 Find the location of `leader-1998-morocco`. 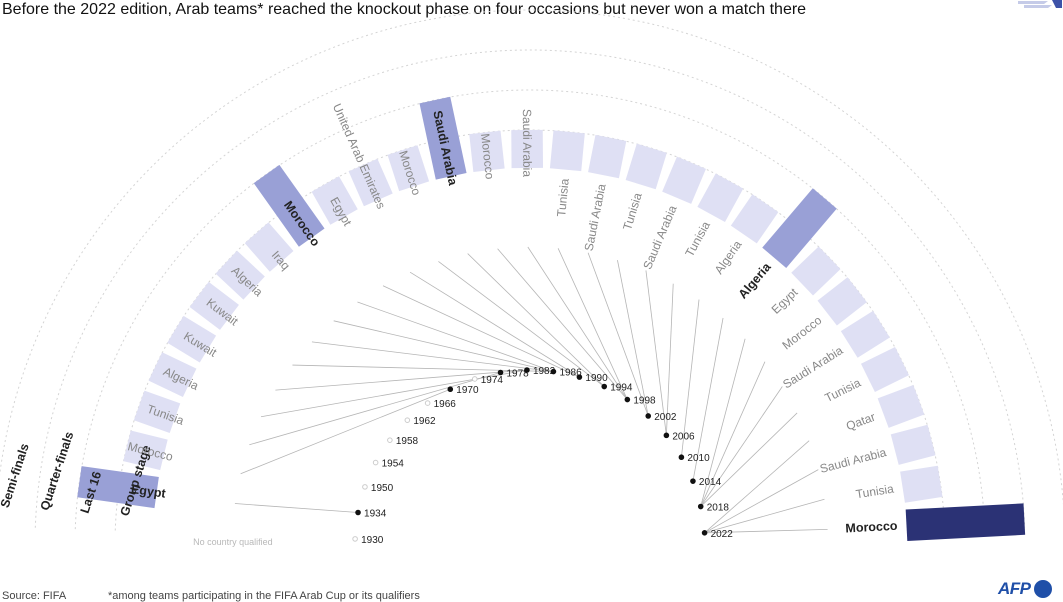

leader-1998-morocco is located at coordinates (562, 324).